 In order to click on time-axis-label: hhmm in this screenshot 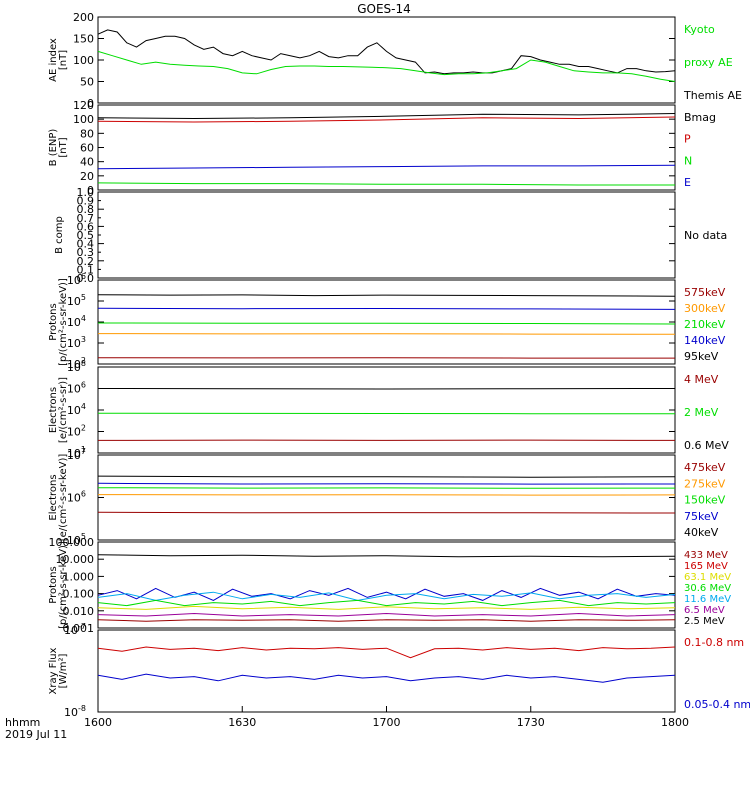, I will do `click(22, 722)`.